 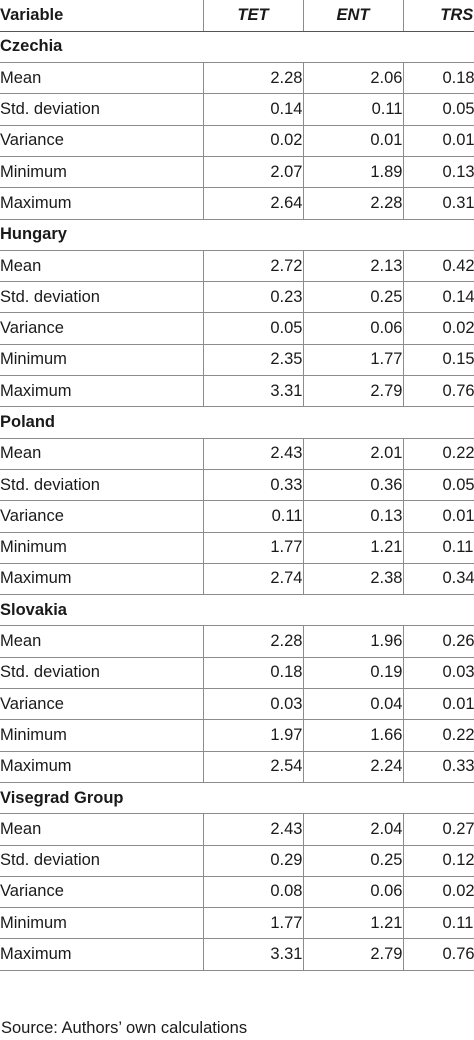 I want to click on group-name: Visegrad Group, so click(x=237, y=798).